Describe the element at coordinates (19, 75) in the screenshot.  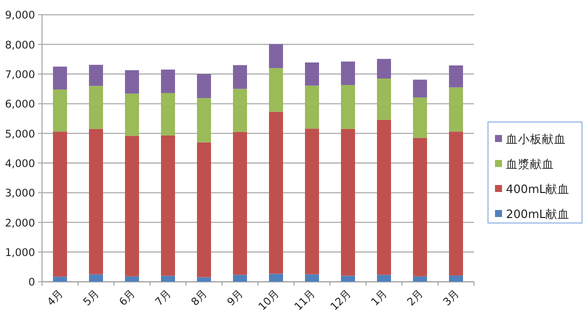
I see `y-tick-label: 7,000` at that location.